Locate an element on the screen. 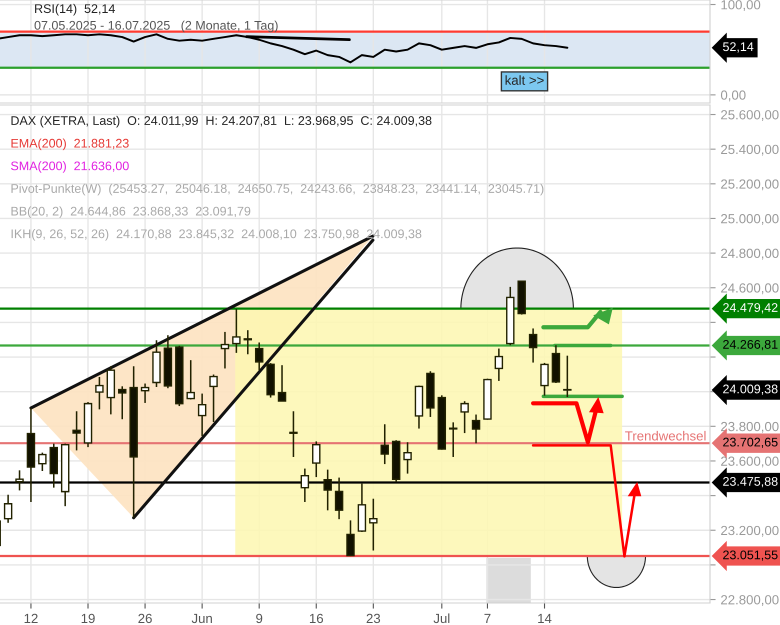 The width and height of the screenshot is (780, 625). y-tick-label: 25.200,00 is located at coordinates (750, 184).